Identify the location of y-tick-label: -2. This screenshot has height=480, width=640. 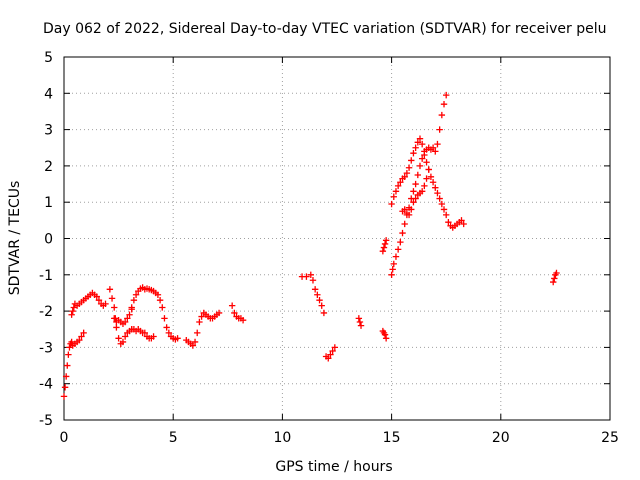
(46, 312).